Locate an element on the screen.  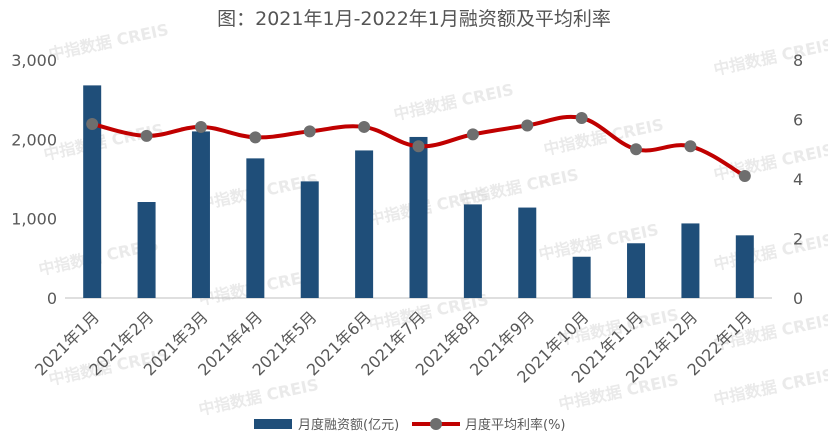
legend-bar-swatch is located at coordinates (273, 424).